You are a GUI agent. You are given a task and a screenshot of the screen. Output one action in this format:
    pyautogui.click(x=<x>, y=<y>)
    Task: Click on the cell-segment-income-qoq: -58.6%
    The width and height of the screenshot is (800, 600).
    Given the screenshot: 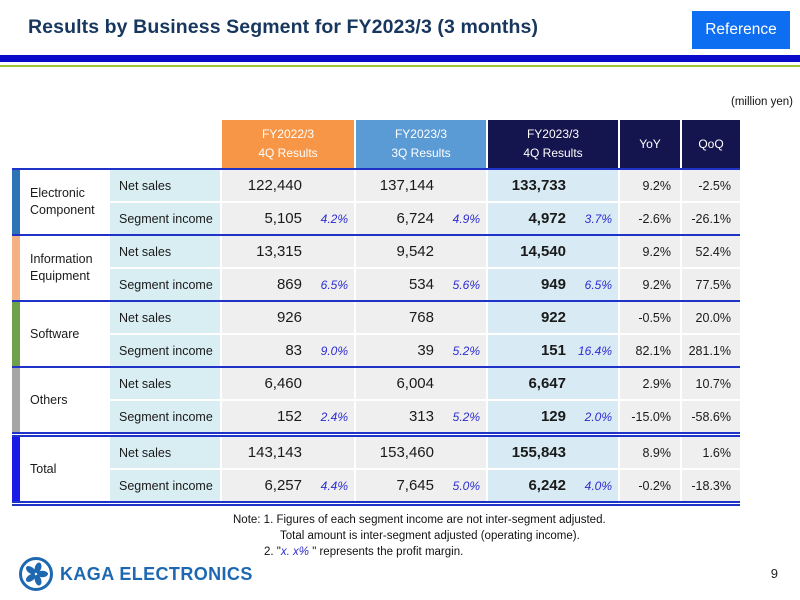 What is the action you would take?
    pyautogui.click(x=711, y=416)
    